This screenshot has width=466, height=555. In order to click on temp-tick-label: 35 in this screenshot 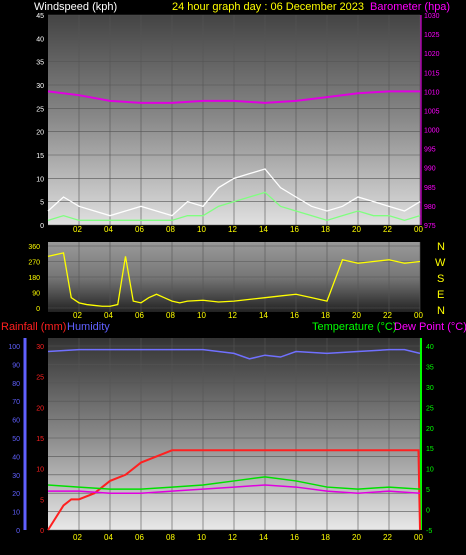, I will do `click(430, 367)`.